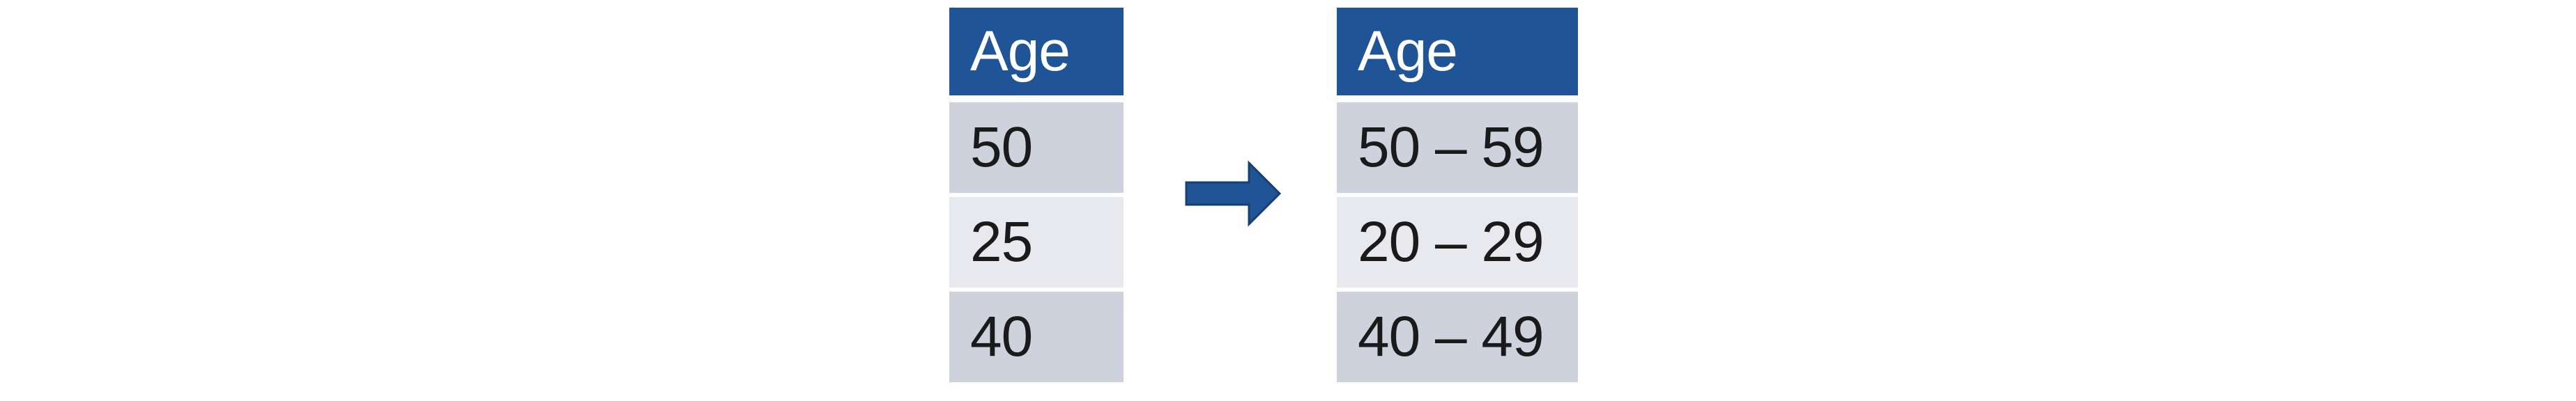 Image resolution: width=2576 pixels, height=401 pixels. What do you see at coordinates (1233, 193) in the screenshot?
I see `right-arrow-icon` at bounding box center [1233, 193].